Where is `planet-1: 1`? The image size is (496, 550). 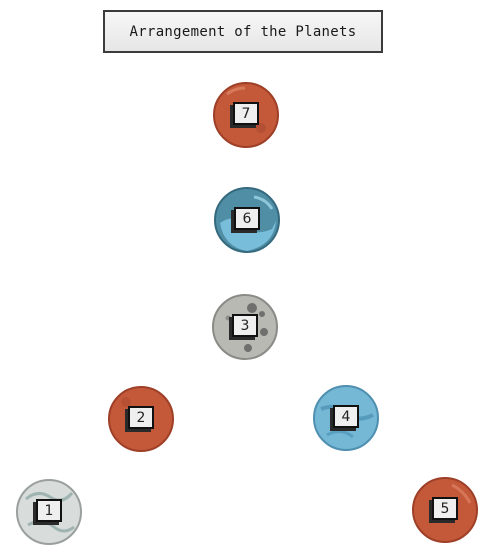 planet-1: 1 is located at coordinates (49, 512).